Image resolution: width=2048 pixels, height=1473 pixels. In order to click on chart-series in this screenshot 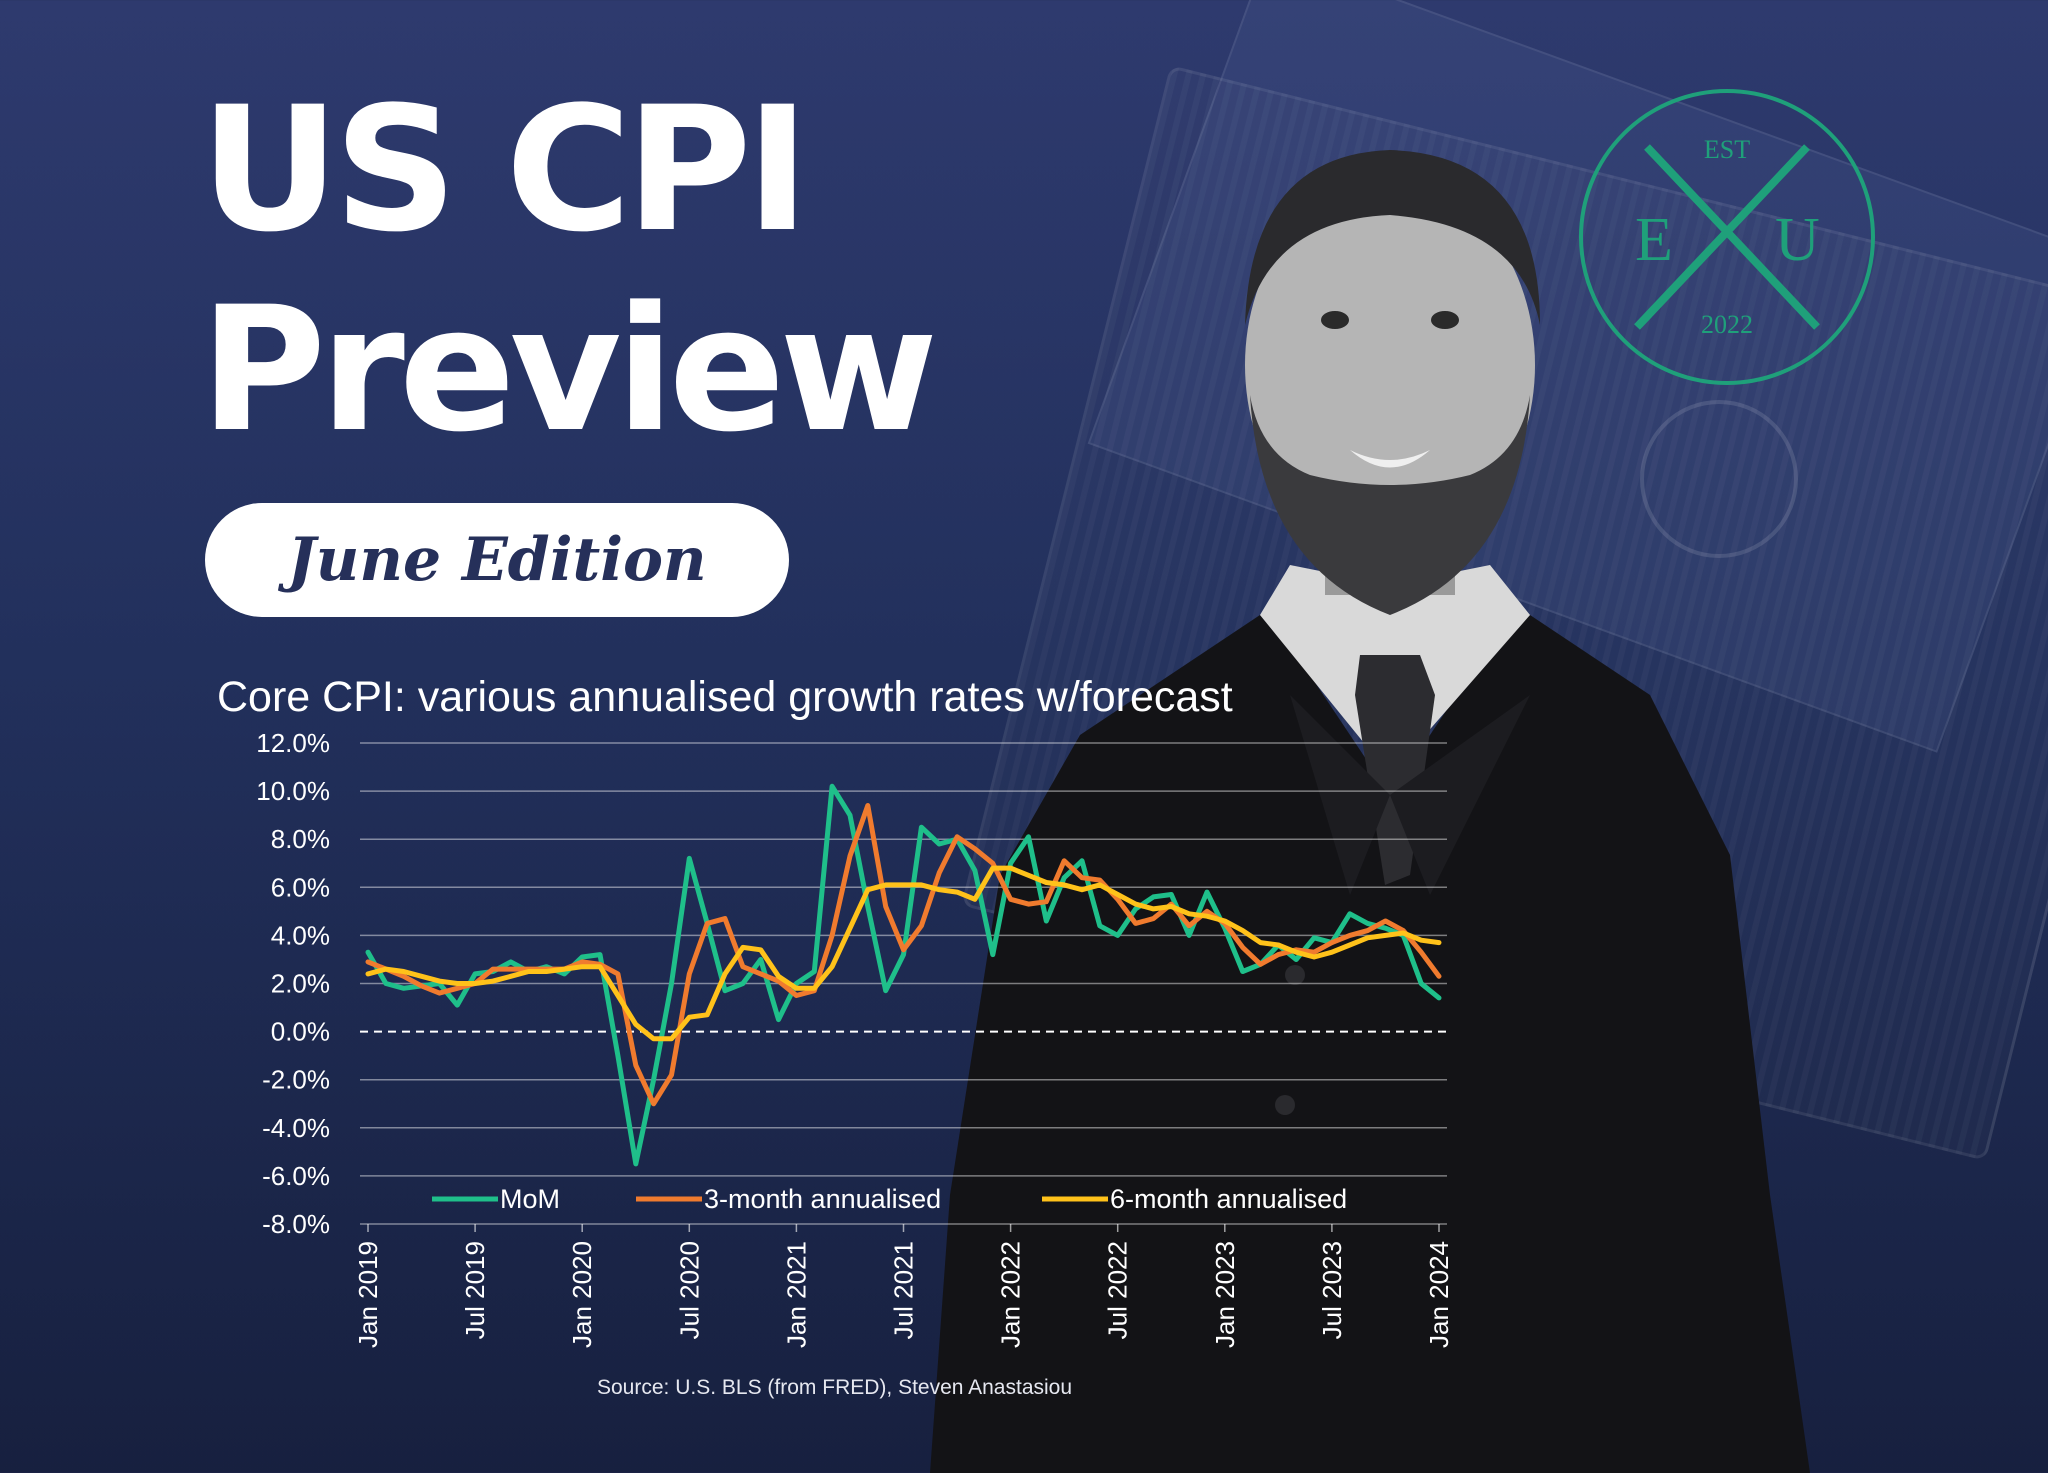, I will do `click(903, 975)`.